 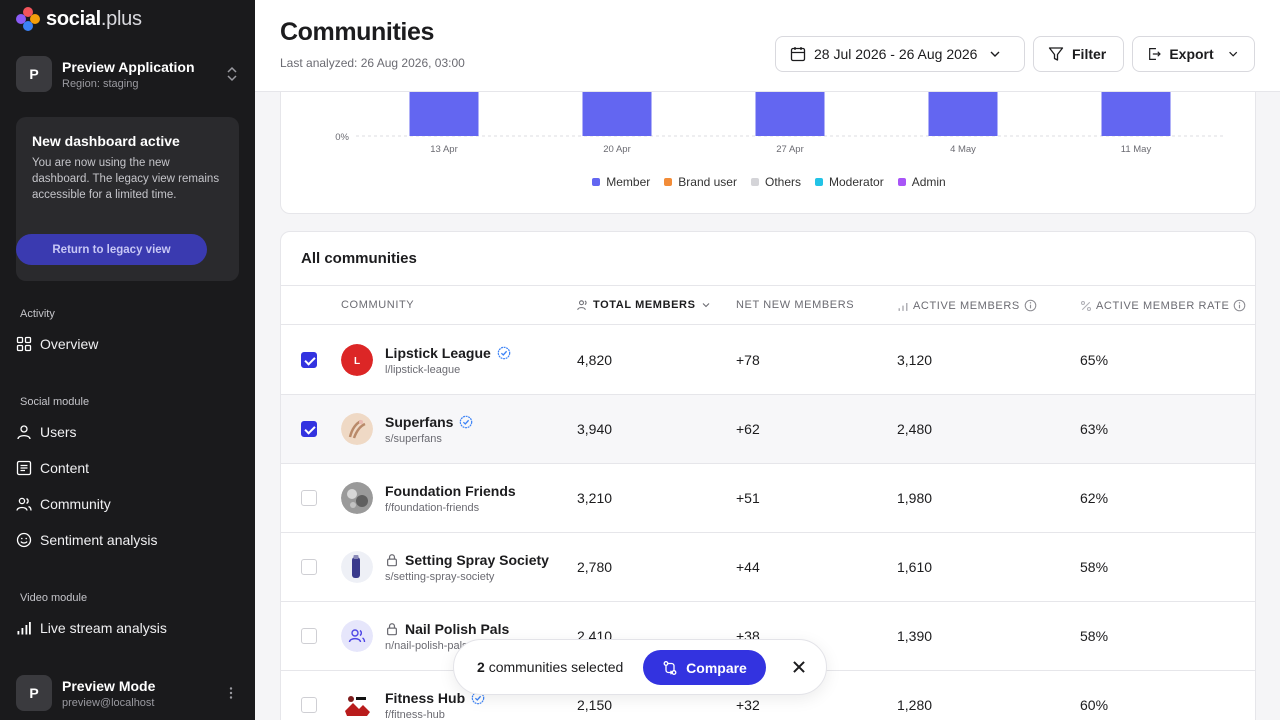 I want to click on active-member-rate-value: 62%, so click(x=1094, y=498).